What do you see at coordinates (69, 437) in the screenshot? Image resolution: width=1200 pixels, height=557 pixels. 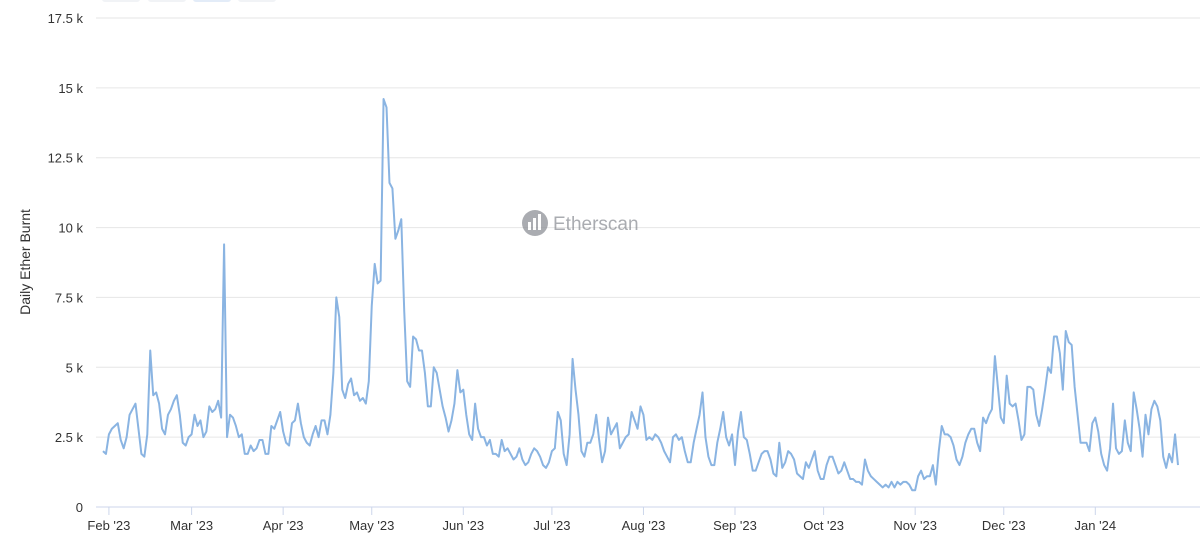 I see `y-tick-label: 2.5 k` at bounding box center [69, 437].